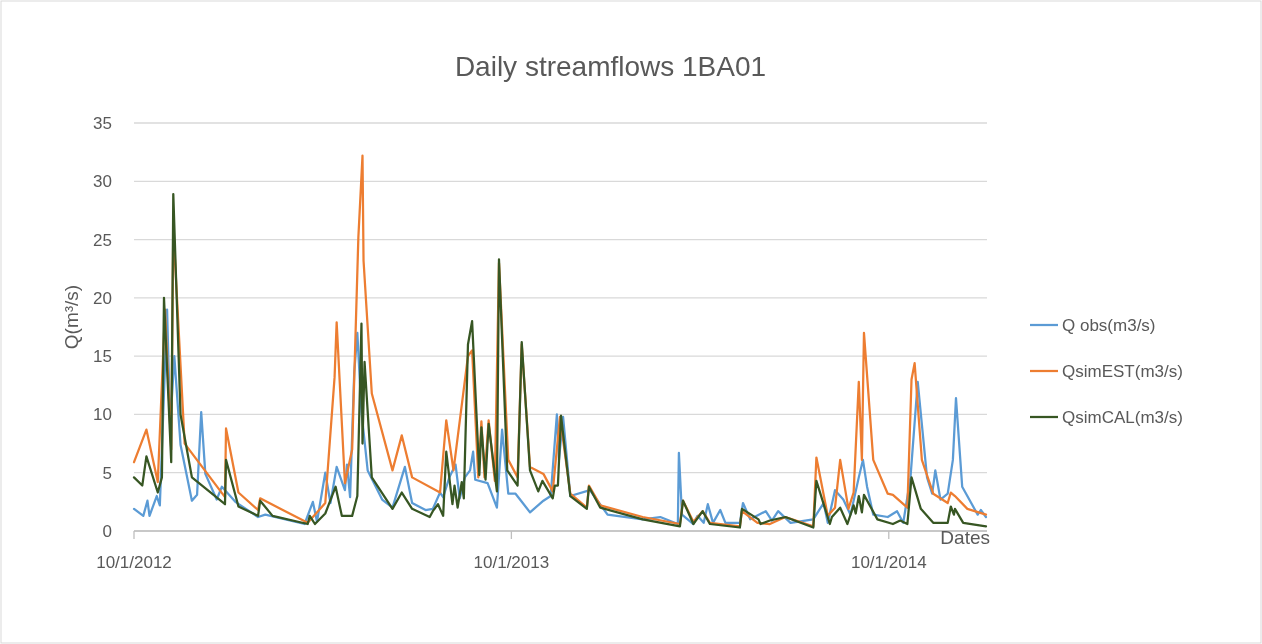 This screenshot has height=644, width=1262. Describe the element at coordinates (102, 182) in the screenshot. I see `y-tick-label: 30` at that location.